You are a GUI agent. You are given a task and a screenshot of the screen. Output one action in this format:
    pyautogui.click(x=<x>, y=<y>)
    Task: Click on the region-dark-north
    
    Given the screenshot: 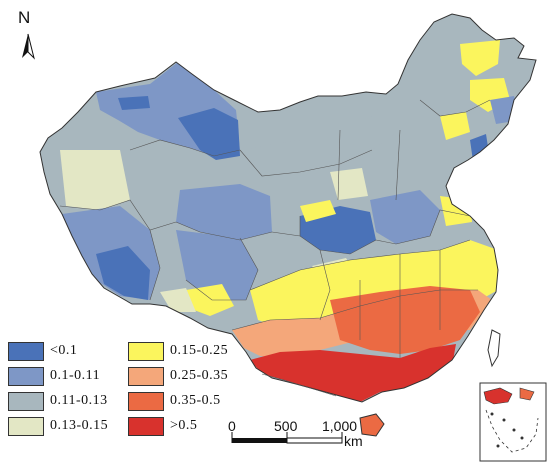 What is the action you would take?
    pyautogui.click(x=209, y=134)
    